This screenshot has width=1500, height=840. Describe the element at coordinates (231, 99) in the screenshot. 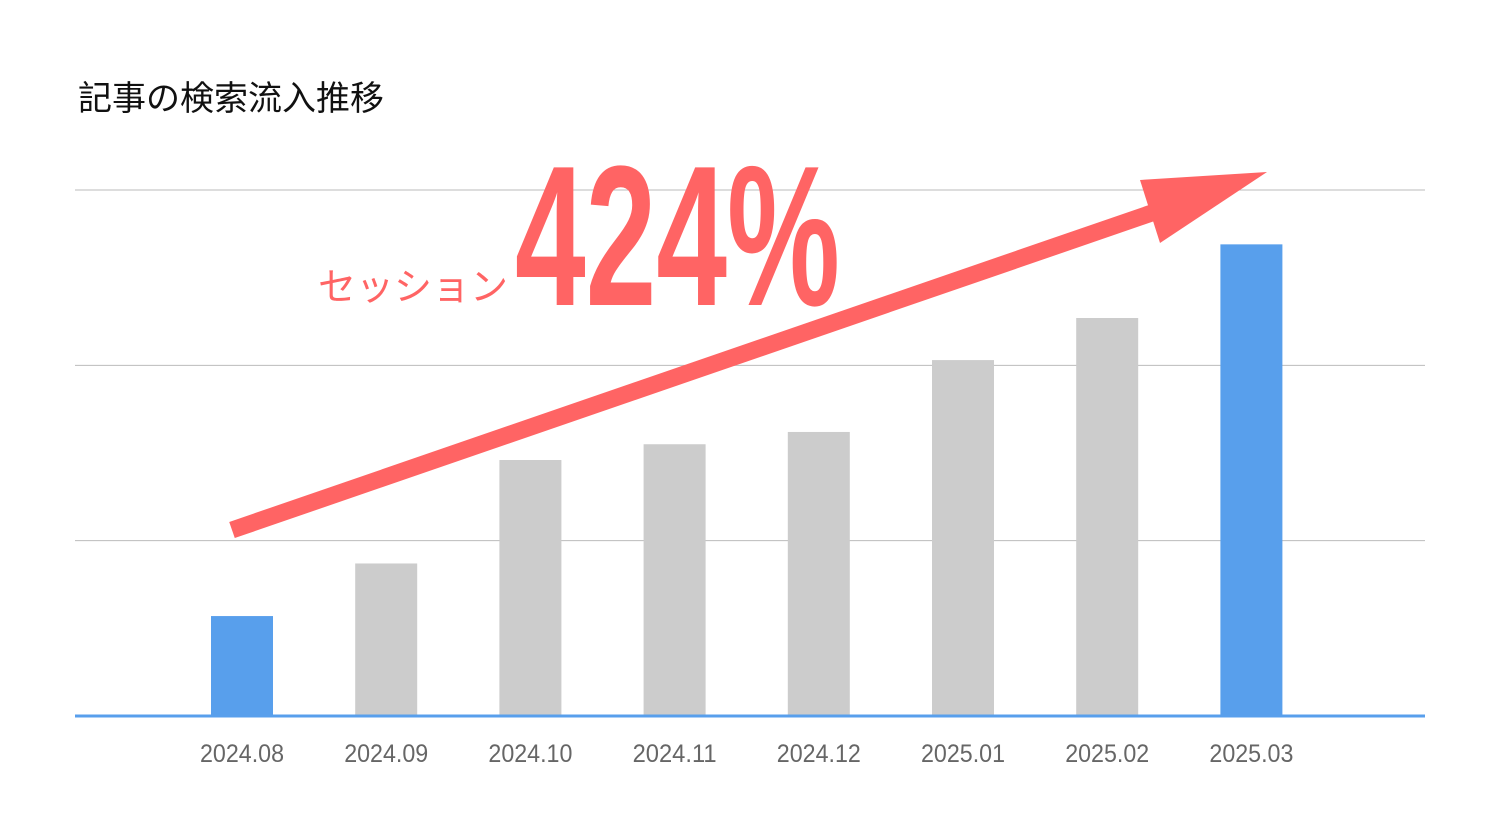

I see `chart-title: 記事の検索流入推移` at that location.